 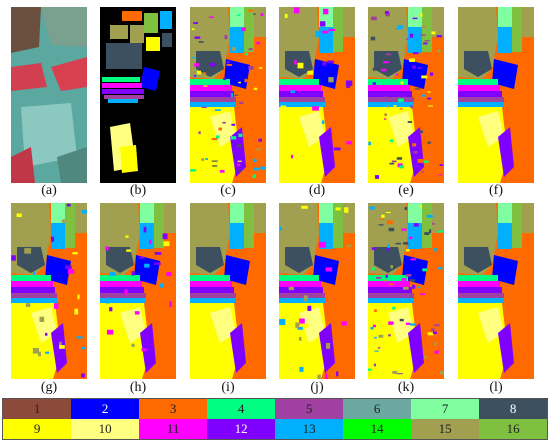 I want to click on panel-a, so click(x=49, y=95).